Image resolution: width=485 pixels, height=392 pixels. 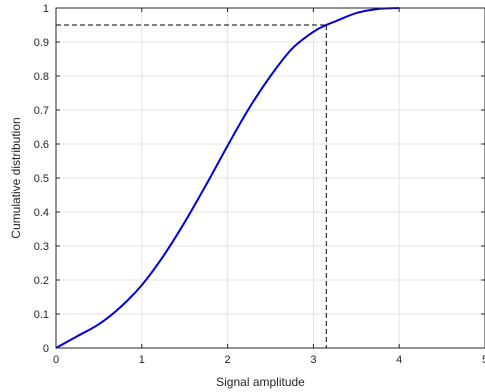 I want to click on x-tick-labels: 0 1 2 3 4 5, so click(x=269, y=360).